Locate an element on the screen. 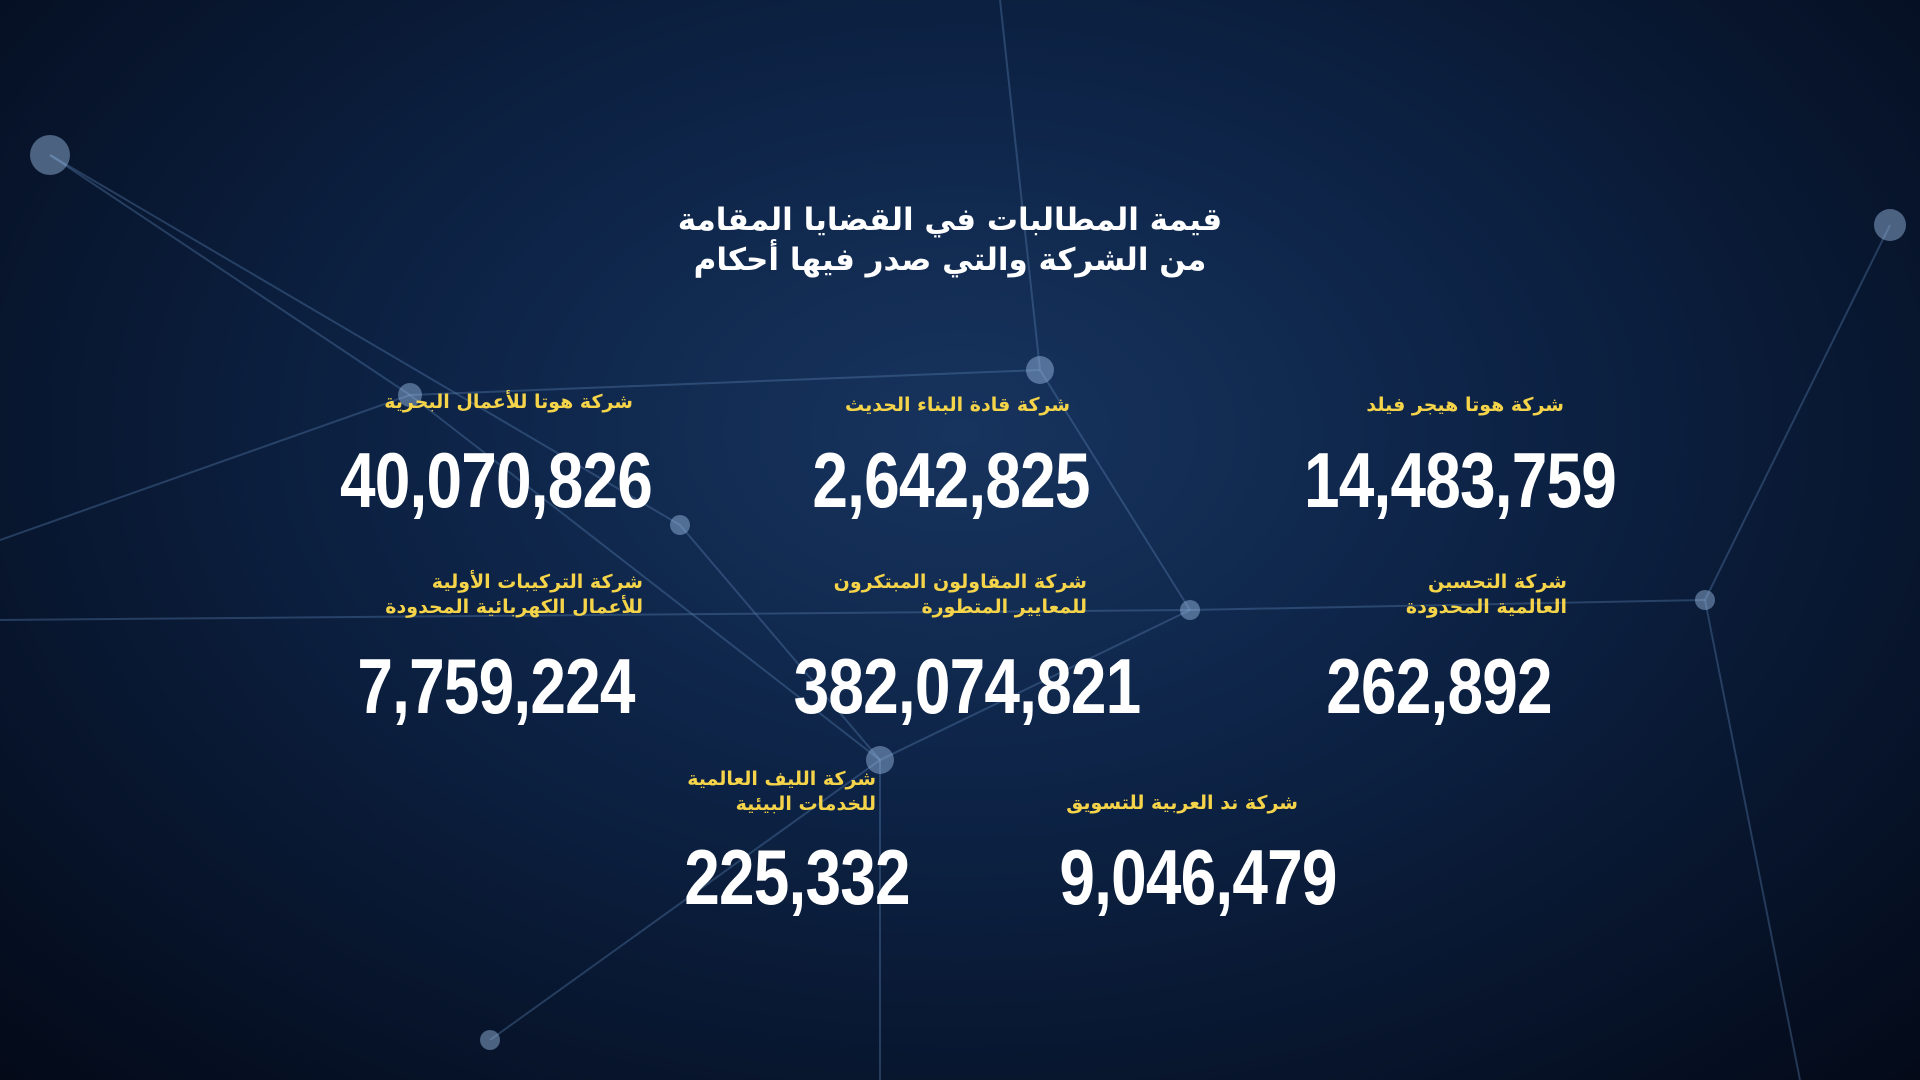 This screenshot has width=1920, height=1080. company-name: شركة هوتا هيجر فيلد is located at coordinates (1465, 405).